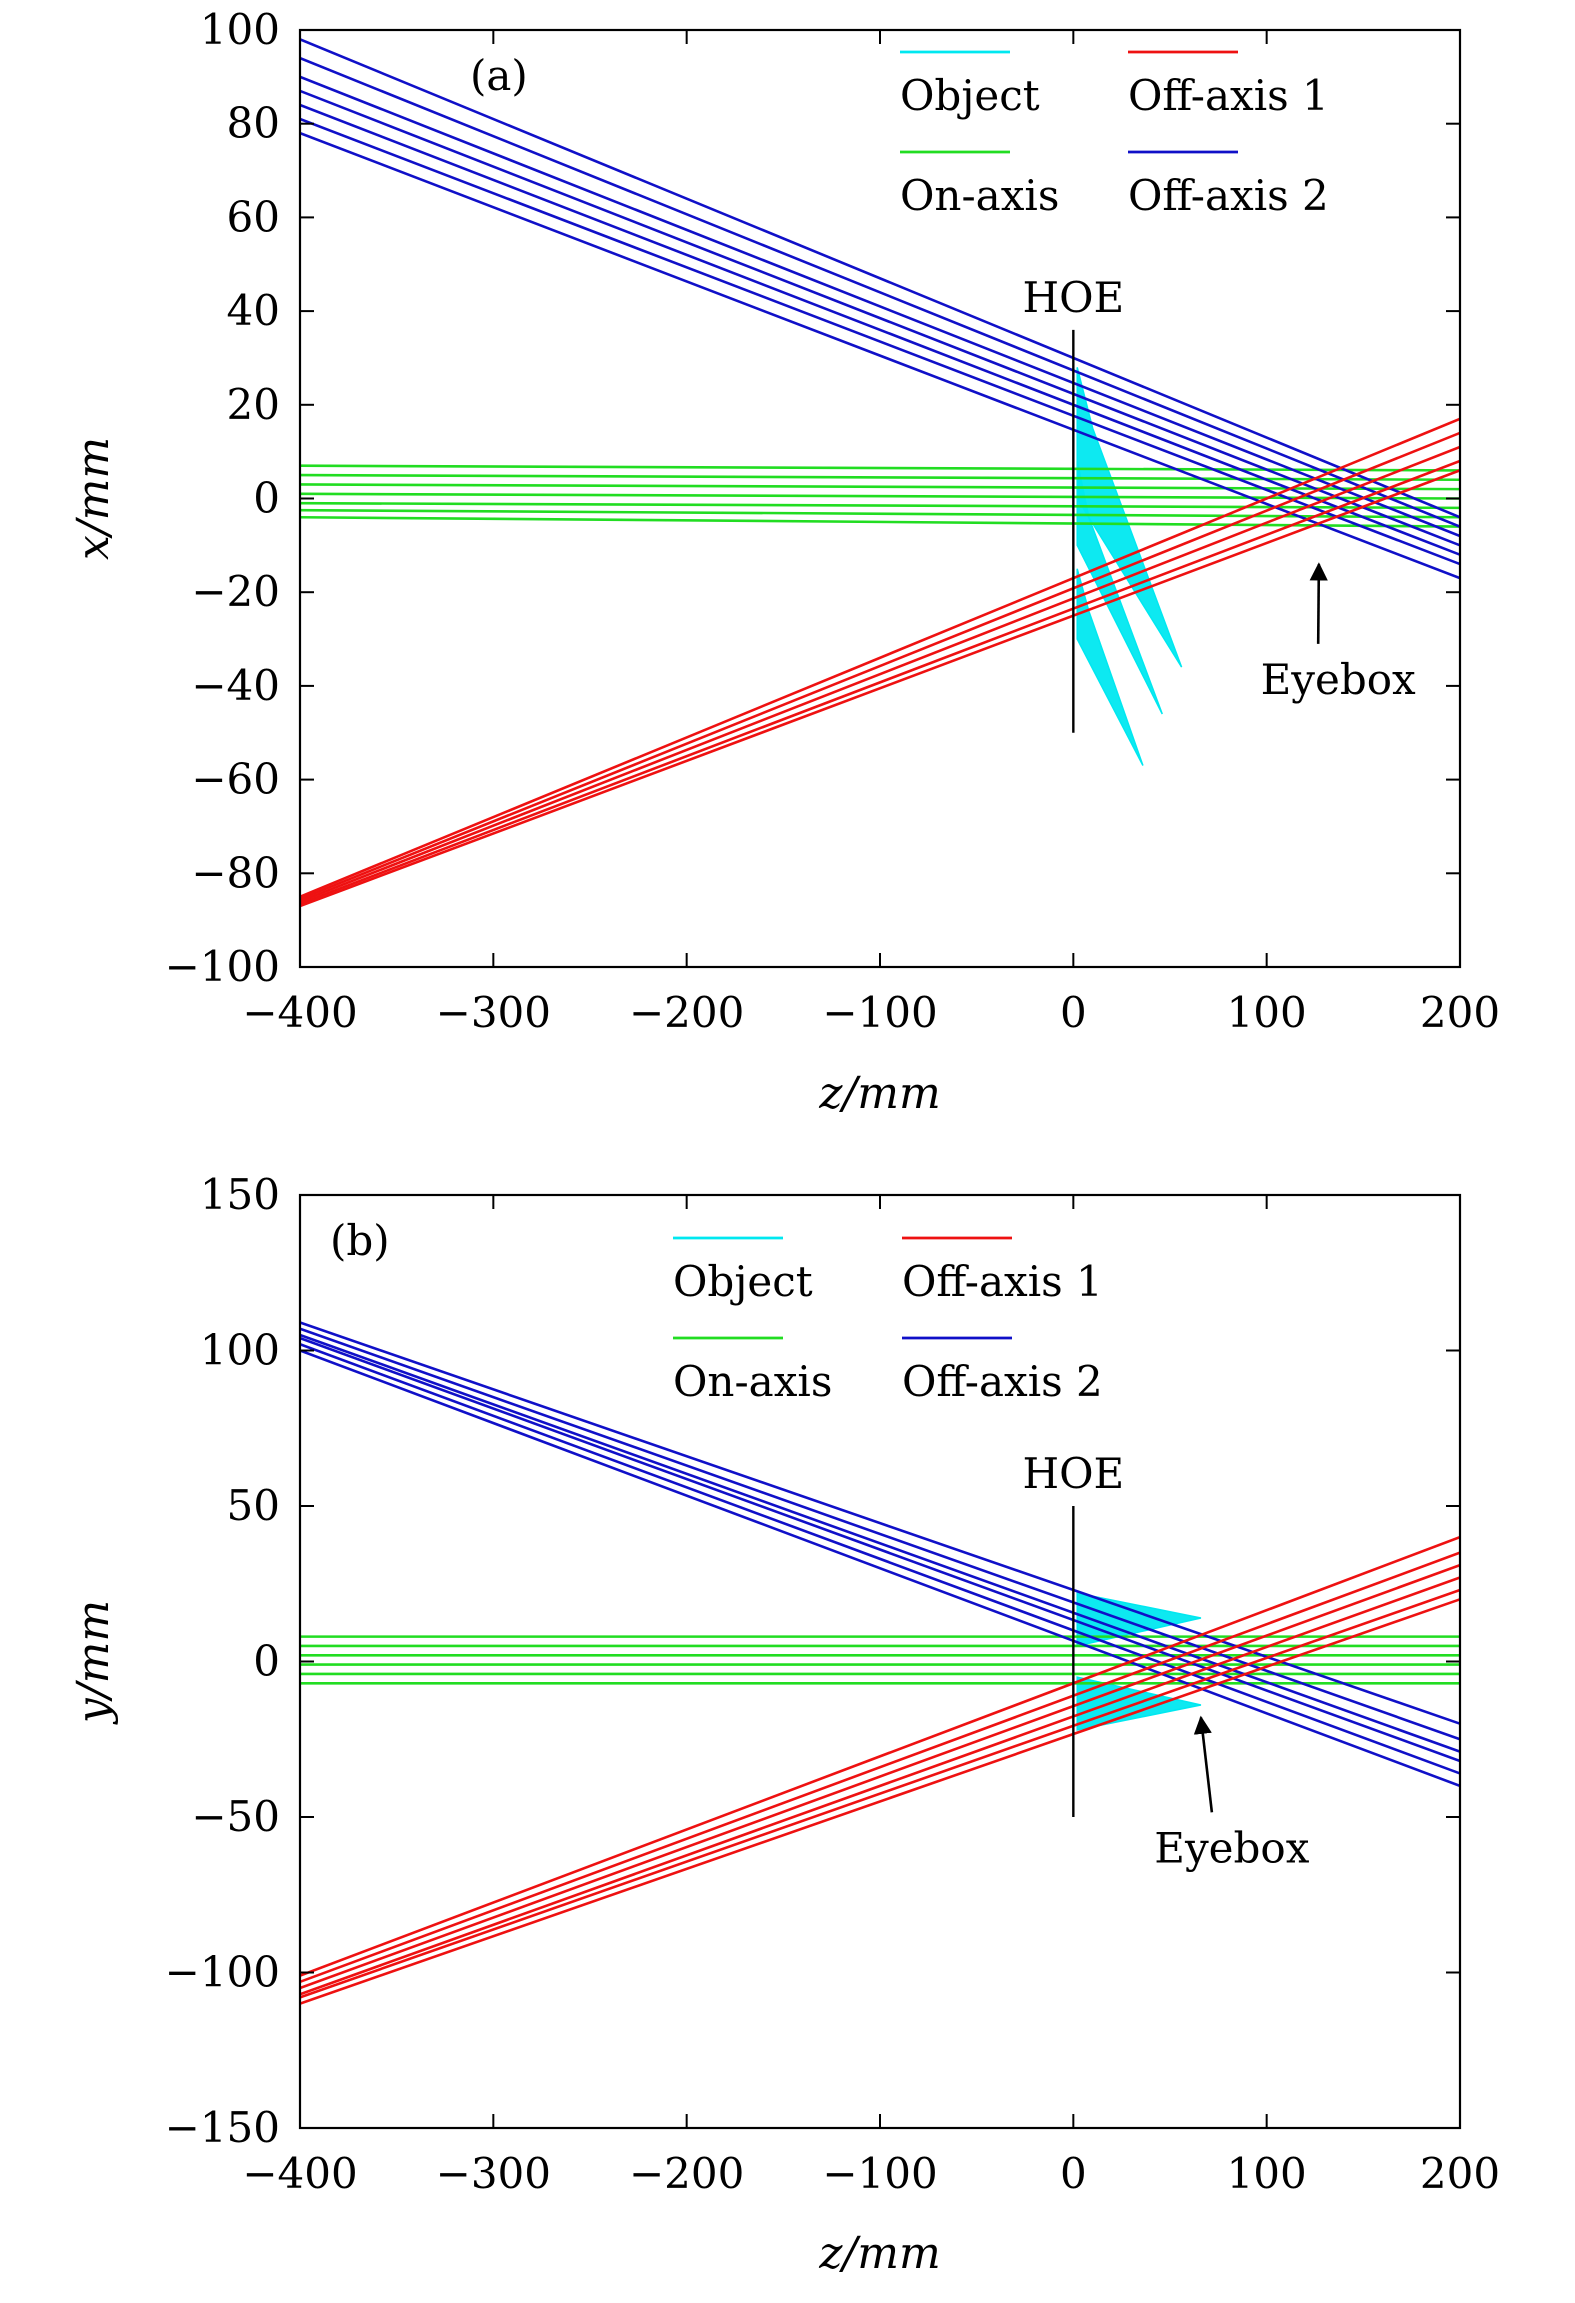 The width and height of the screenshot is (1575, 2303). What do you see at coordinates (360, 1240) in the screenshot?
I see `panel-label: (b)` at bounding box center [360, 1240].